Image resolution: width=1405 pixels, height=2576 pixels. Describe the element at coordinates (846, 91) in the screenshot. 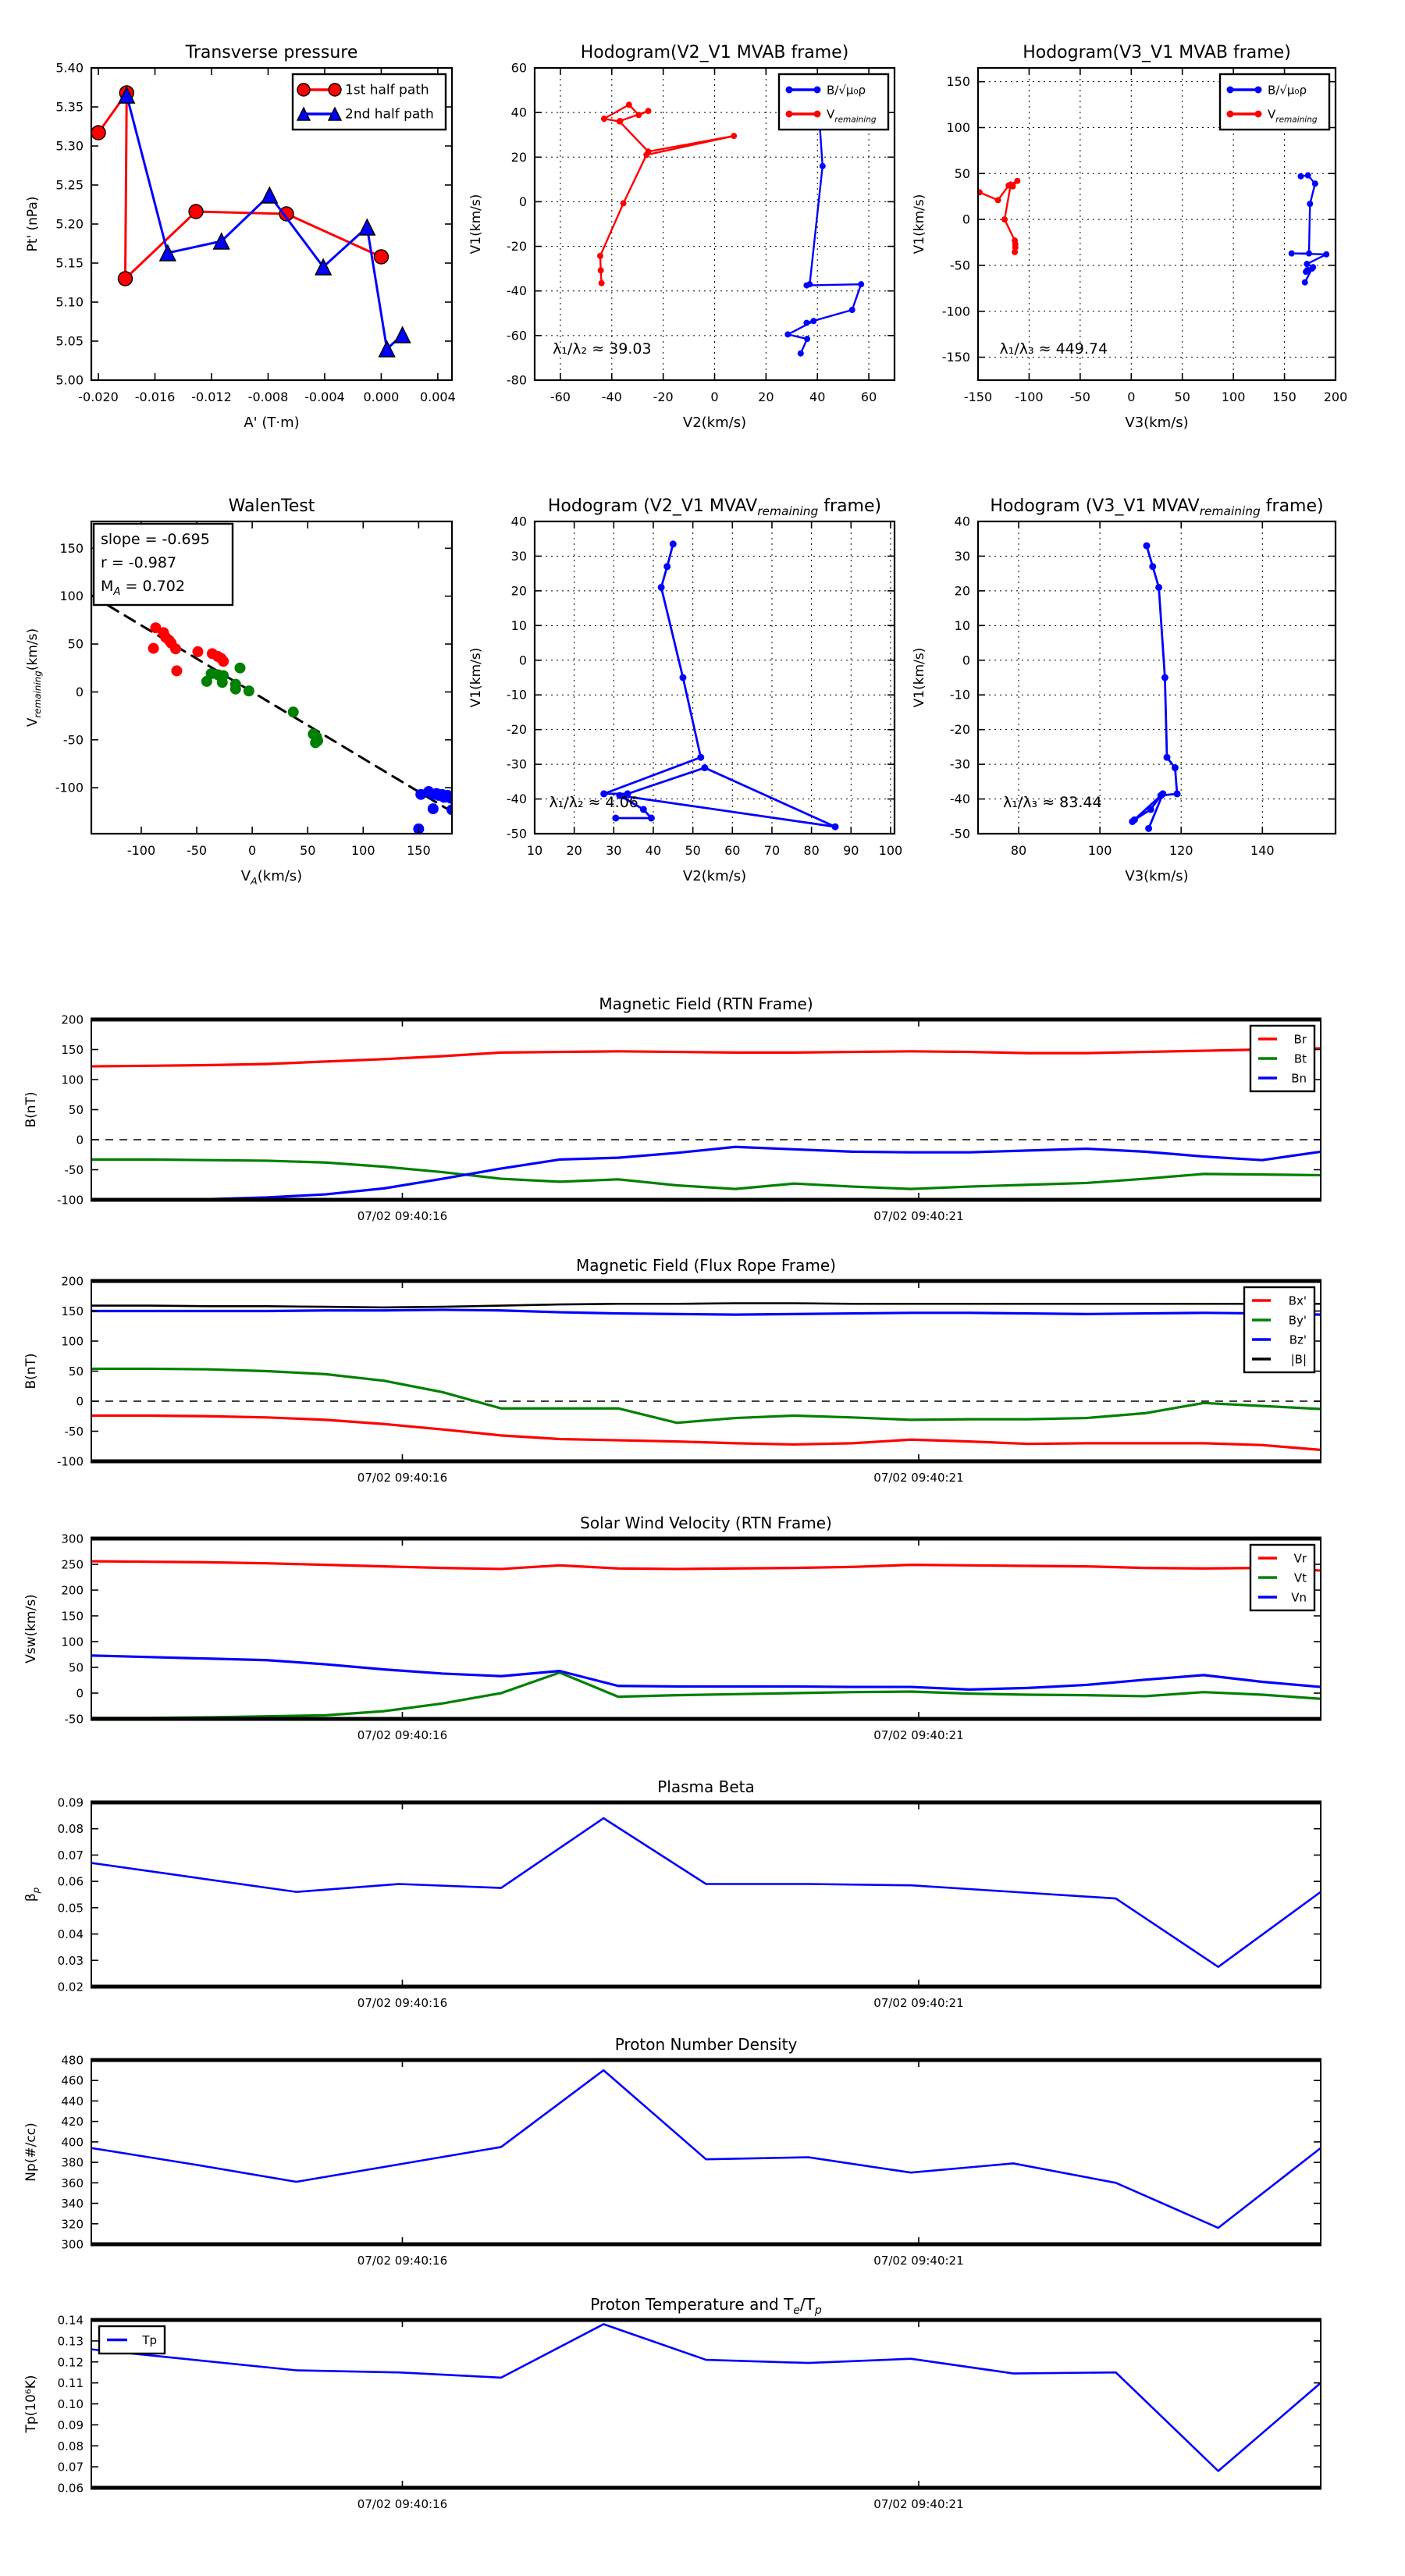

I see `legend-label: B/√μ₀ρ` at that location.